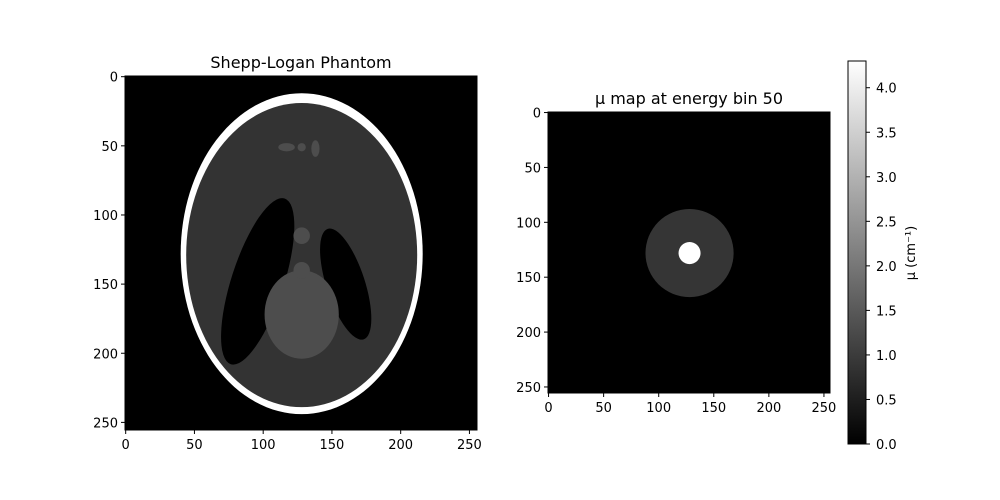  Describe the element at coordinates (886, 311) in the screenshot. I see `colorbar-tick-label: 1.5` at that location.